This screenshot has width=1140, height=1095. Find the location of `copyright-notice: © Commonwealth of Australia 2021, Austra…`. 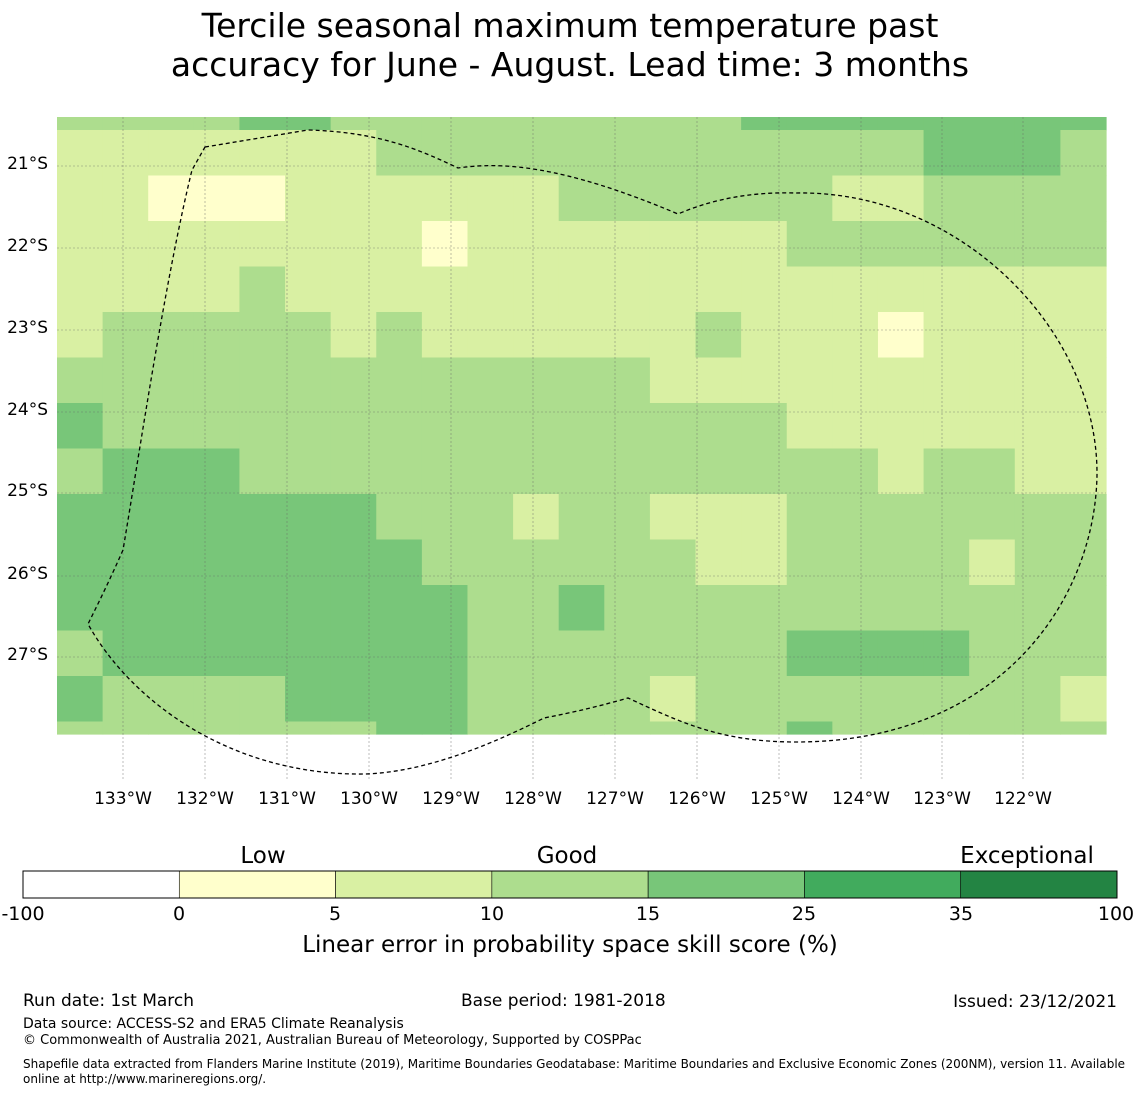

copyright-notice: © Commonwealth of Australia 2021, Austra… is located at coordinates (332, 1040).